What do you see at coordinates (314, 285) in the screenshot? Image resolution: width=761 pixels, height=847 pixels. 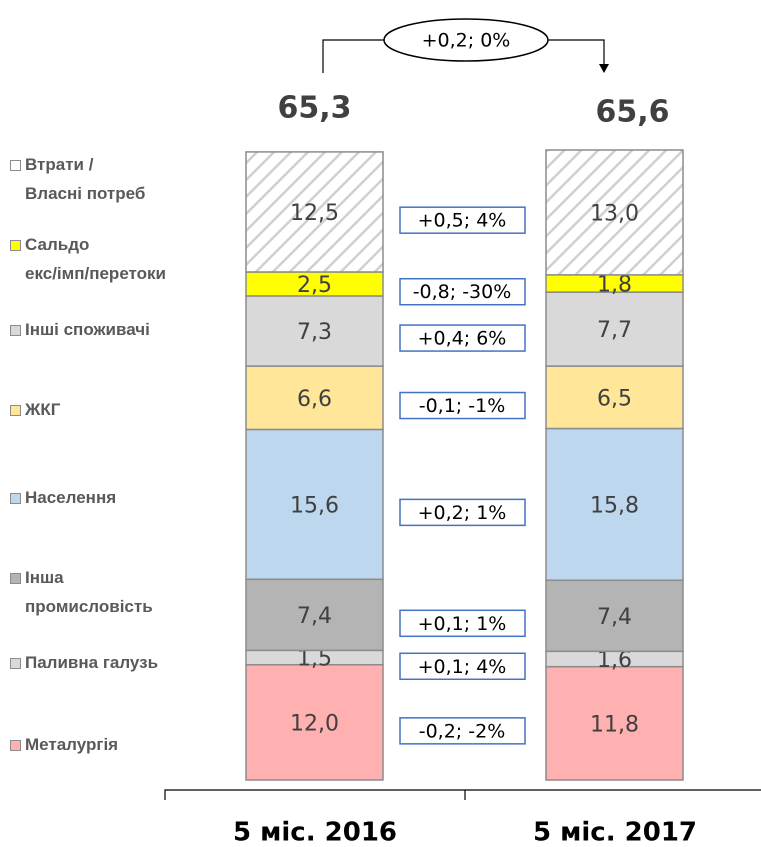 I see `value-label: 2,5` at bounding box center [314, 285].